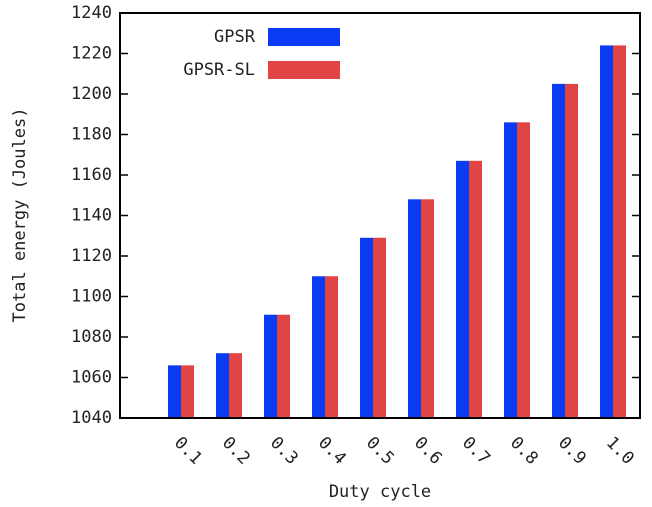 Image resolution: width=652 pixels, height=507 pixels. I want to click on y-tick-label: 1040, so click(91, 418).